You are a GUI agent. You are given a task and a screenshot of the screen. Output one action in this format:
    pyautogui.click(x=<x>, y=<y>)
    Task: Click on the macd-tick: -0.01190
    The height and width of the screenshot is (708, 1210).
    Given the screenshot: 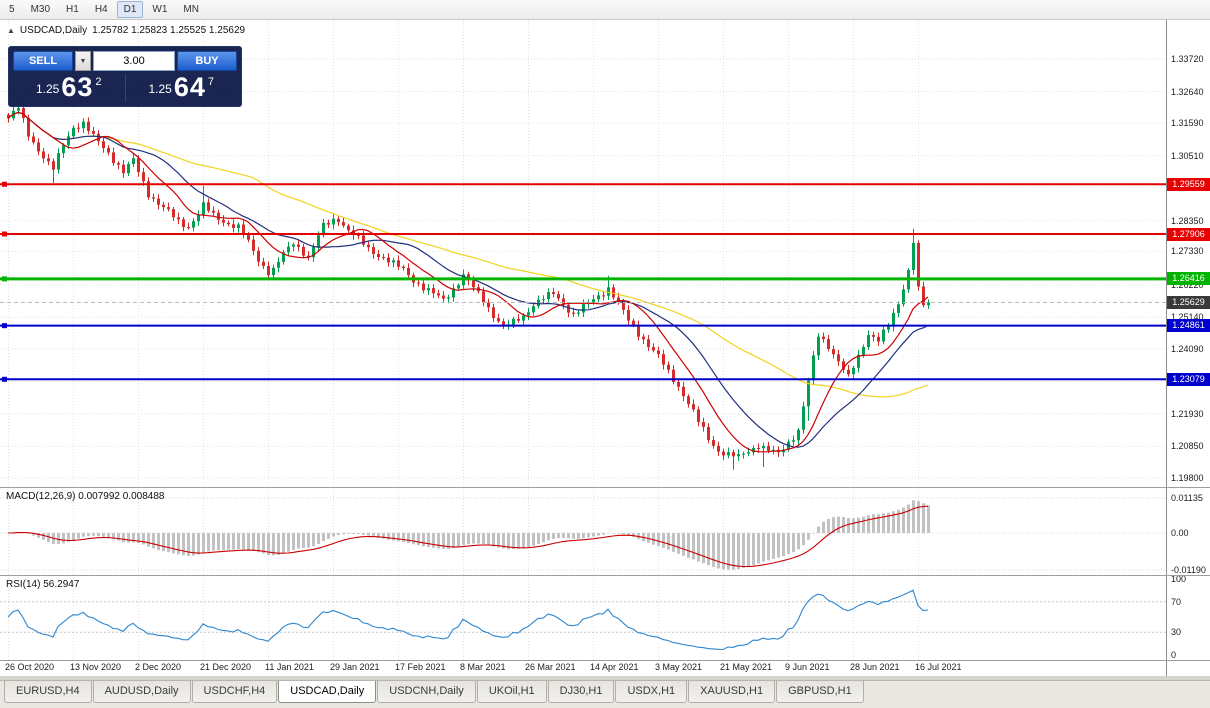 What is the action you would take?
    pyautogui.click(x=1188, y=569)
    